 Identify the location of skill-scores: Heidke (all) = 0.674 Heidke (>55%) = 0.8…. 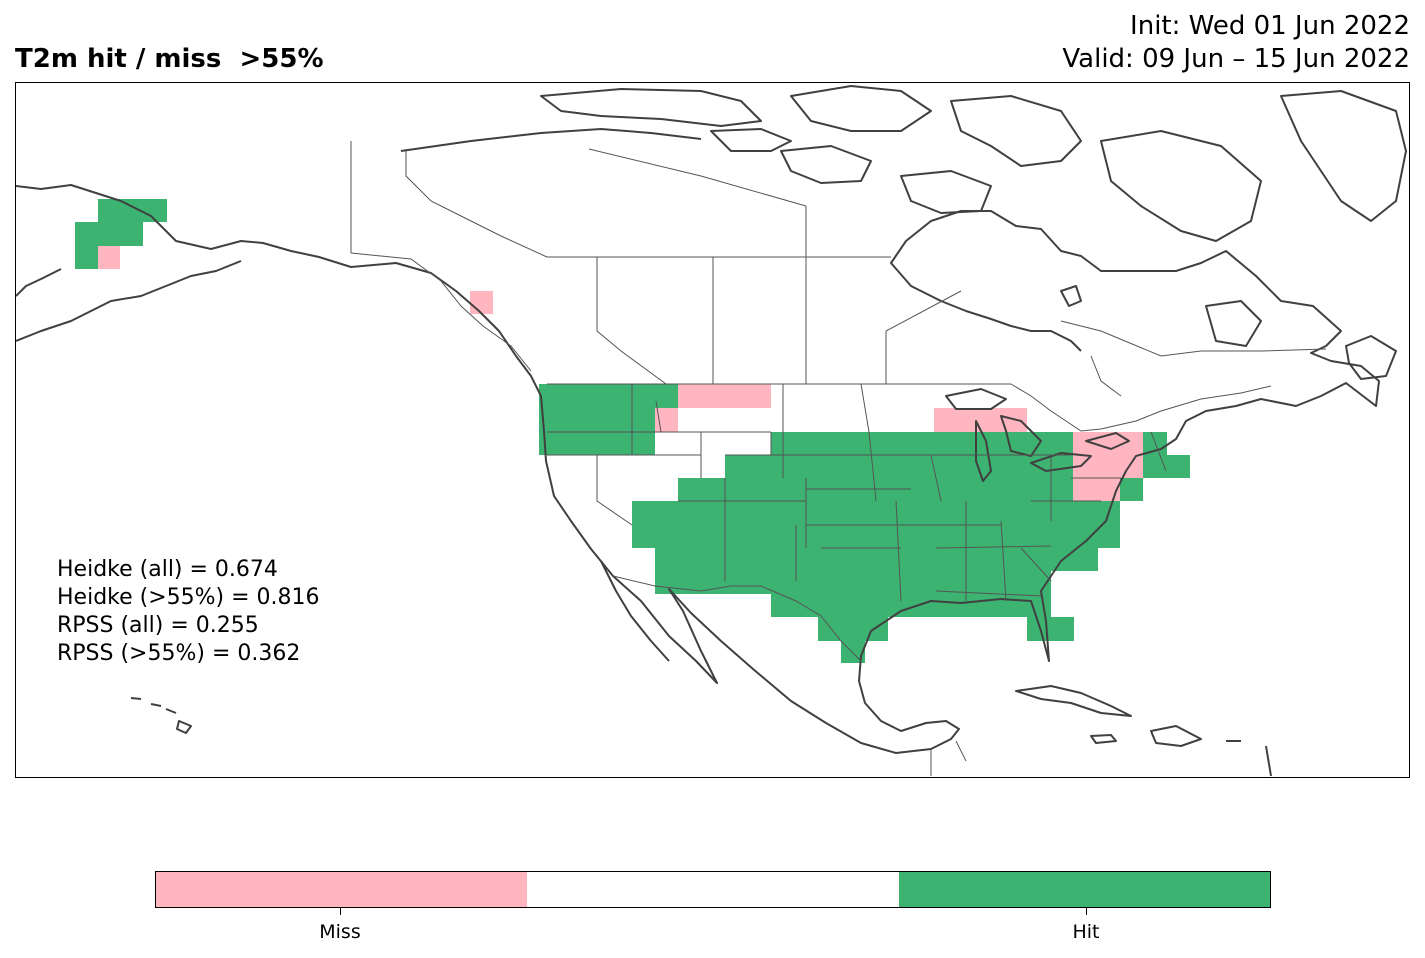
(188, 612).